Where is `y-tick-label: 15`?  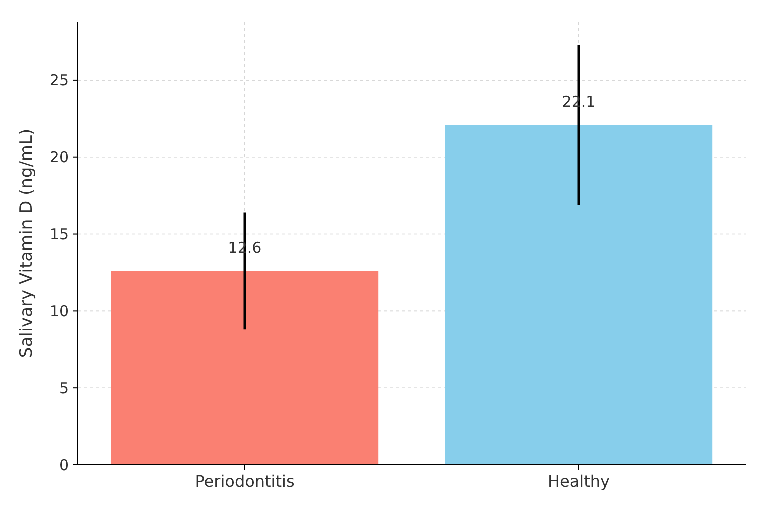 y-tick-label: 15 is located at coordinates (59, 235).